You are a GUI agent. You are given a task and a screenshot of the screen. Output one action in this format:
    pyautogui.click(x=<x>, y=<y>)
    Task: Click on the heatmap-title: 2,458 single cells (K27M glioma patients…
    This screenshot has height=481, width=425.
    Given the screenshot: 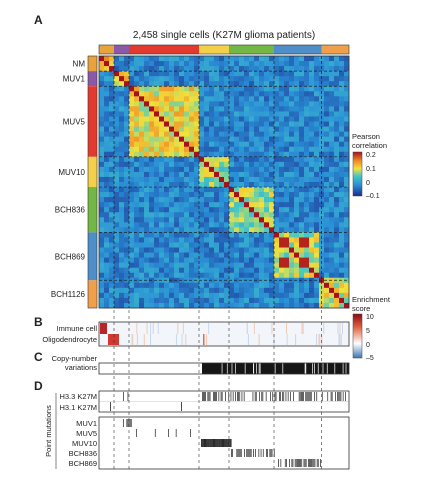 What is the action you would take?
    pyautogui.click(x=224, y=35)
    